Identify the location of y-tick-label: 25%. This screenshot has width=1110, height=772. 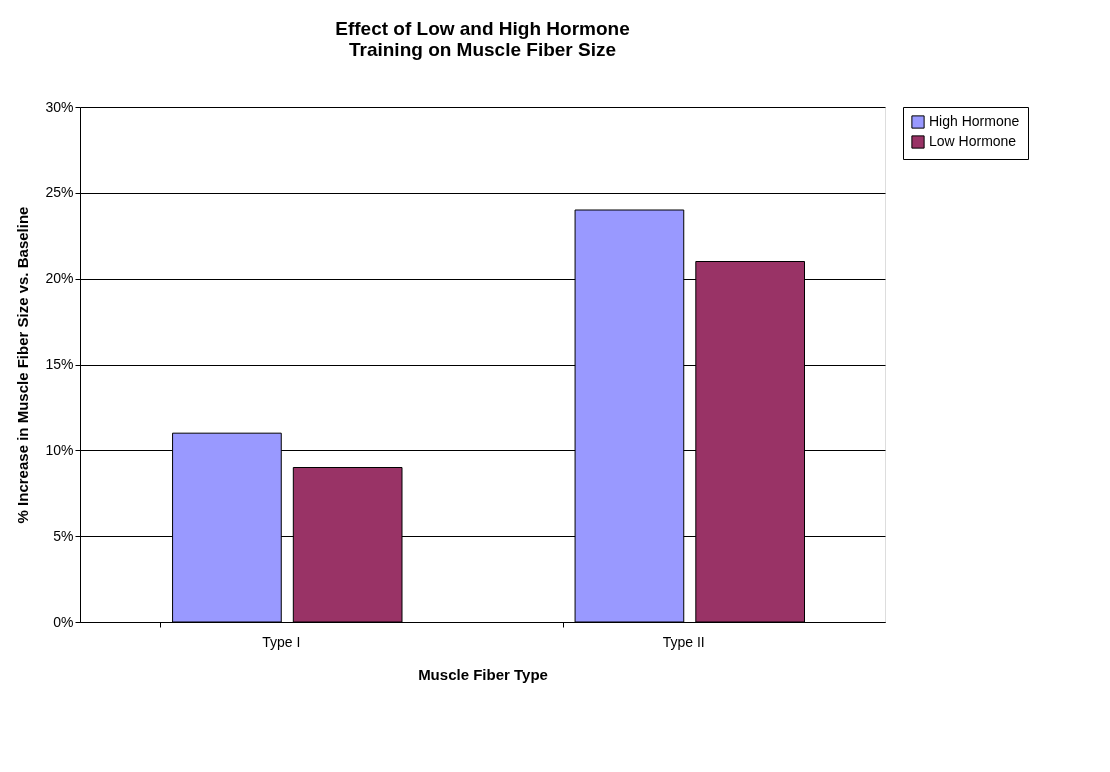
(59, 192).